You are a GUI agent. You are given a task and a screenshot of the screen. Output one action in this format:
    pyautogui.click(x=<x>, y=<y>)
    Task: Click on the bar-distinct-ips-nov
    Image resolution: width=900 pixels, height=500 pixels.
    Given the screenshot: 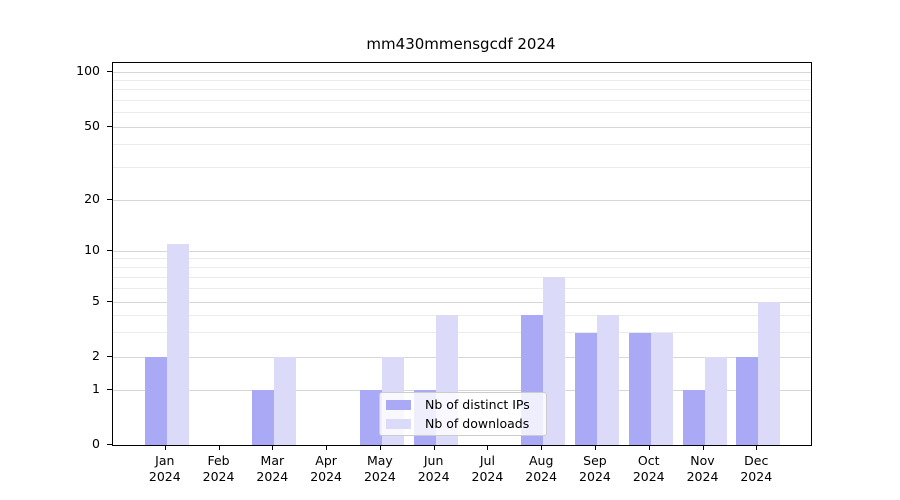 What is the action you would take?
    pyautogui.click(x=693, y=417)
    